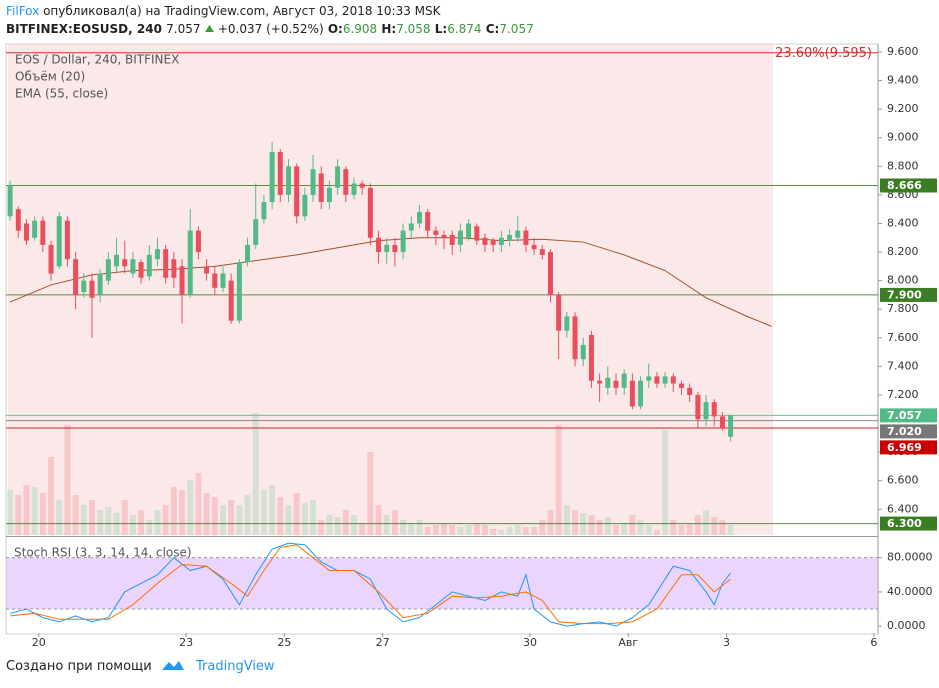  I want to click on x-tick-label: 25, so click(284, 642).